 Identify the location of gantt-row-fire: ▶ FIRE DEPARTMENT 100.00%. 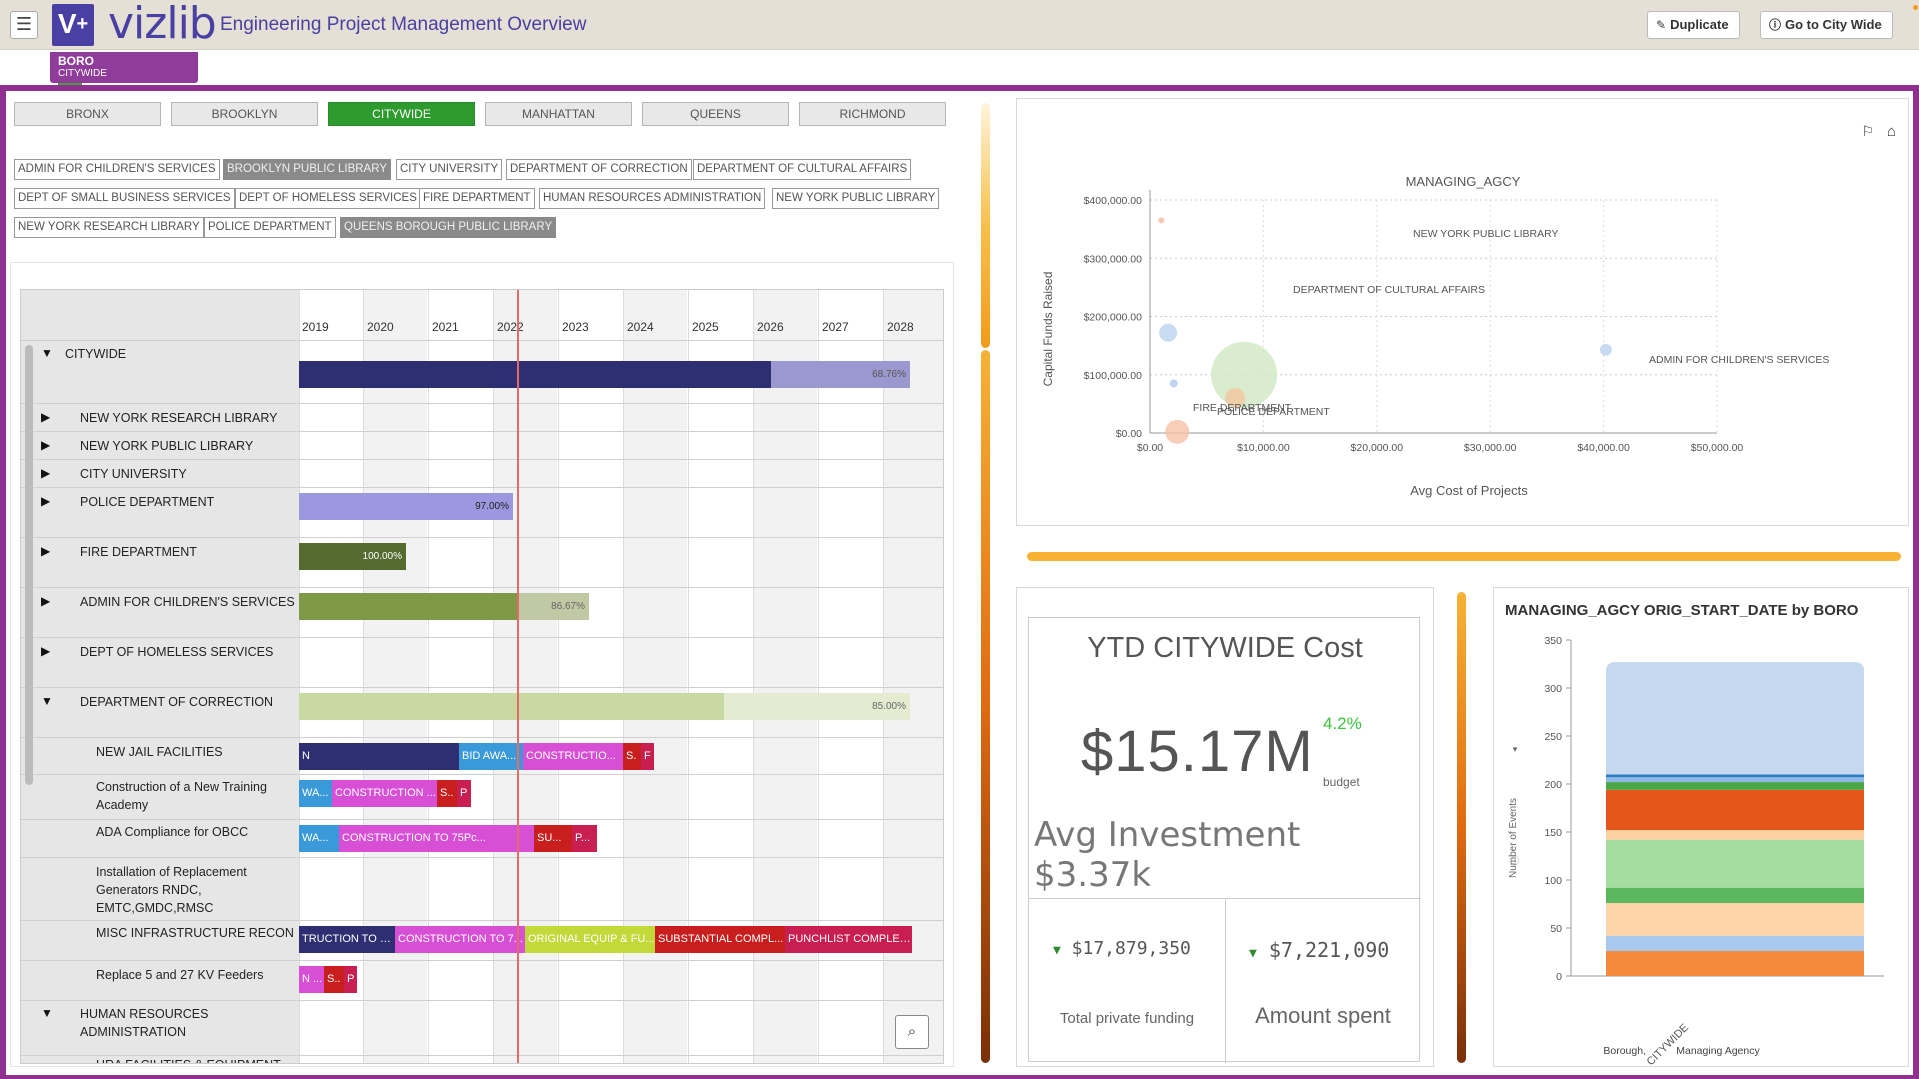
(482, 562).